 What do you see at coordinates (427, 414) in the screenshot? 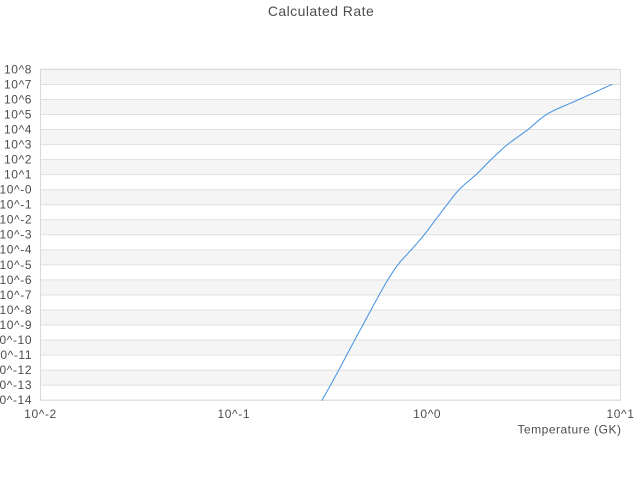
I see `svg-text: 10^0` at bounding box center [427, 414].